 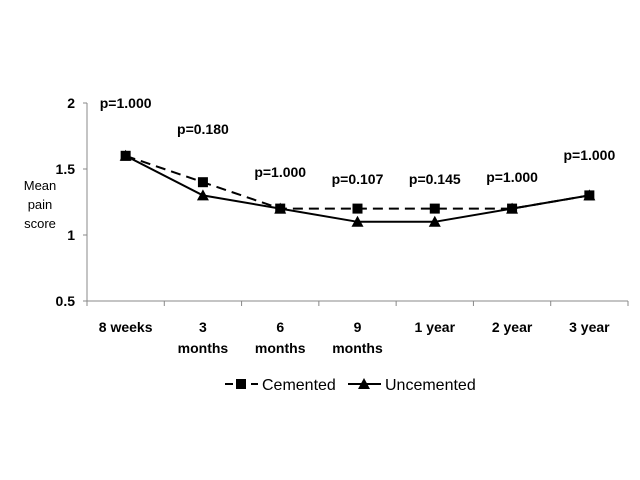 What do you see at coordinates (430, 385) in the screenshot?
I see `legend-label-uncemented: Uncemented` at bounding box center [430, 385].